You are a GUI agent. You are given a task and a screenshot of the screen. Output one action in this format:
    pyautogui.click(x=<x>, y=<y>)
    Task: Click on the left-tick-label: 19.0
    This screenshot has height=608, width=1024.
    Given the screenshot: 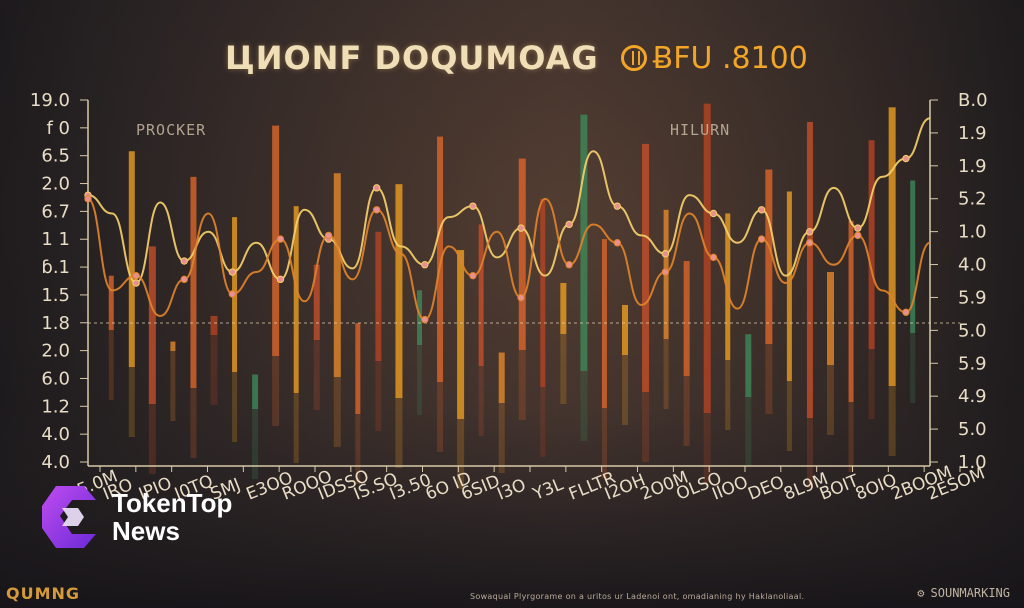 What is the action you would take?
    pyautogui.click(x=50, y=100)
    